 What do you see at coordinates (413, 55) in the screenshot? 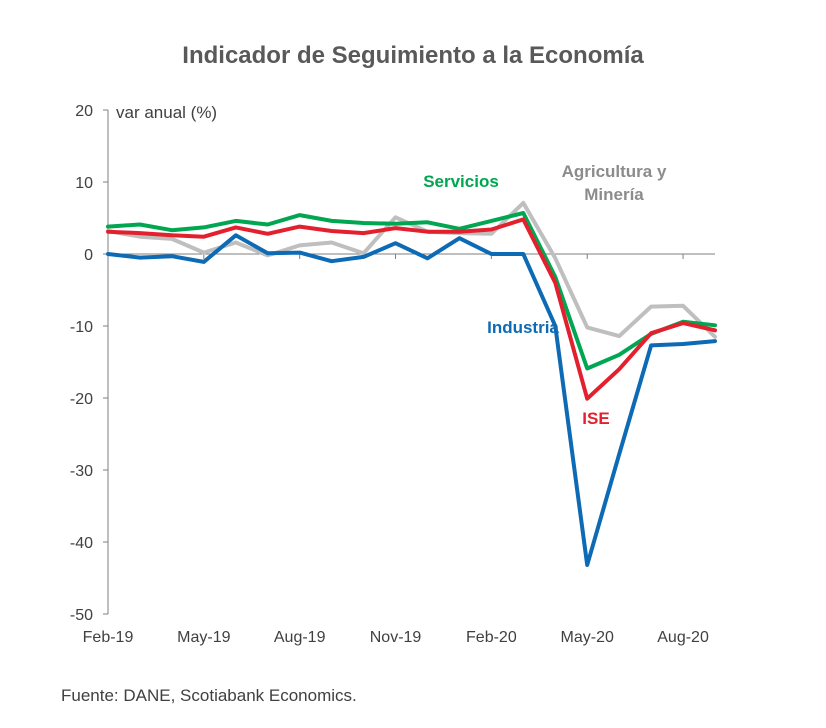
I see `chart-title: Indicador de Seguimiento a la Economía` at bounding box center [413, 55].